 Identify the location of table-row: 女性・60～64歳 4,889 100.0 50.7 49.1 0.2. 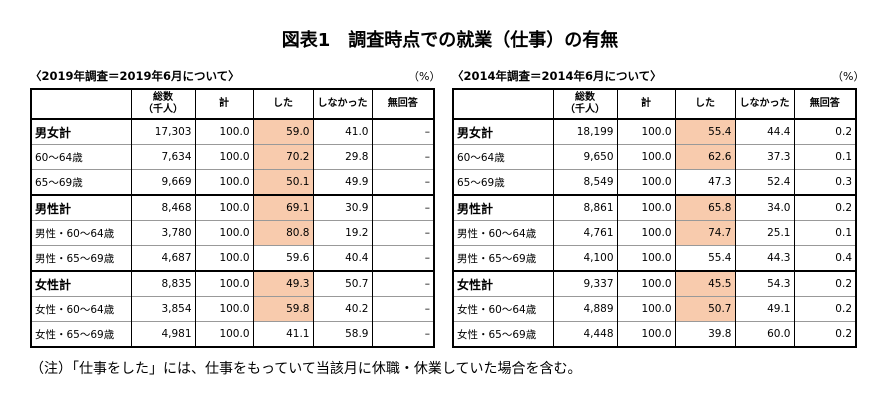
(654, 309).